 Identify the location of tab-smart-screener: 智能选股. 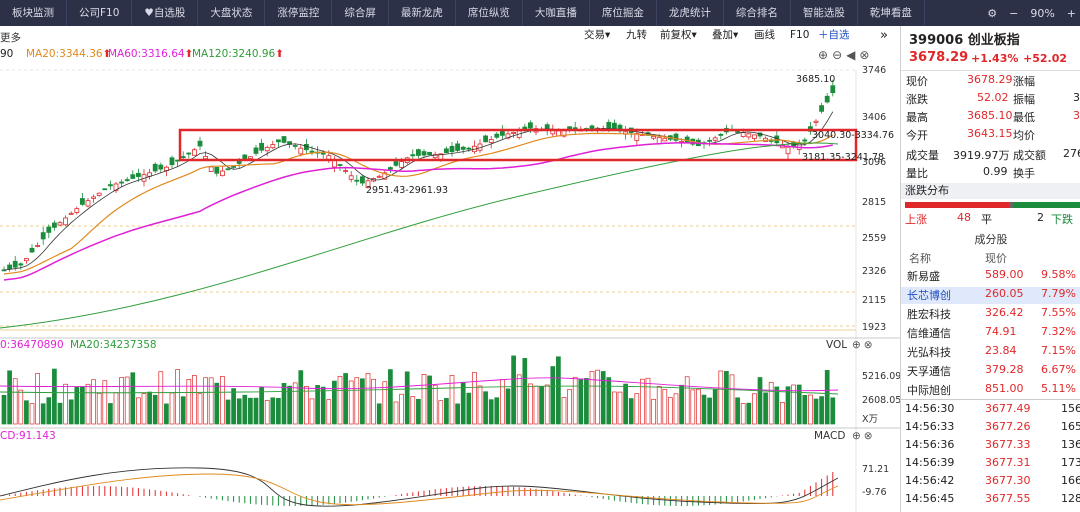
(824, 13).